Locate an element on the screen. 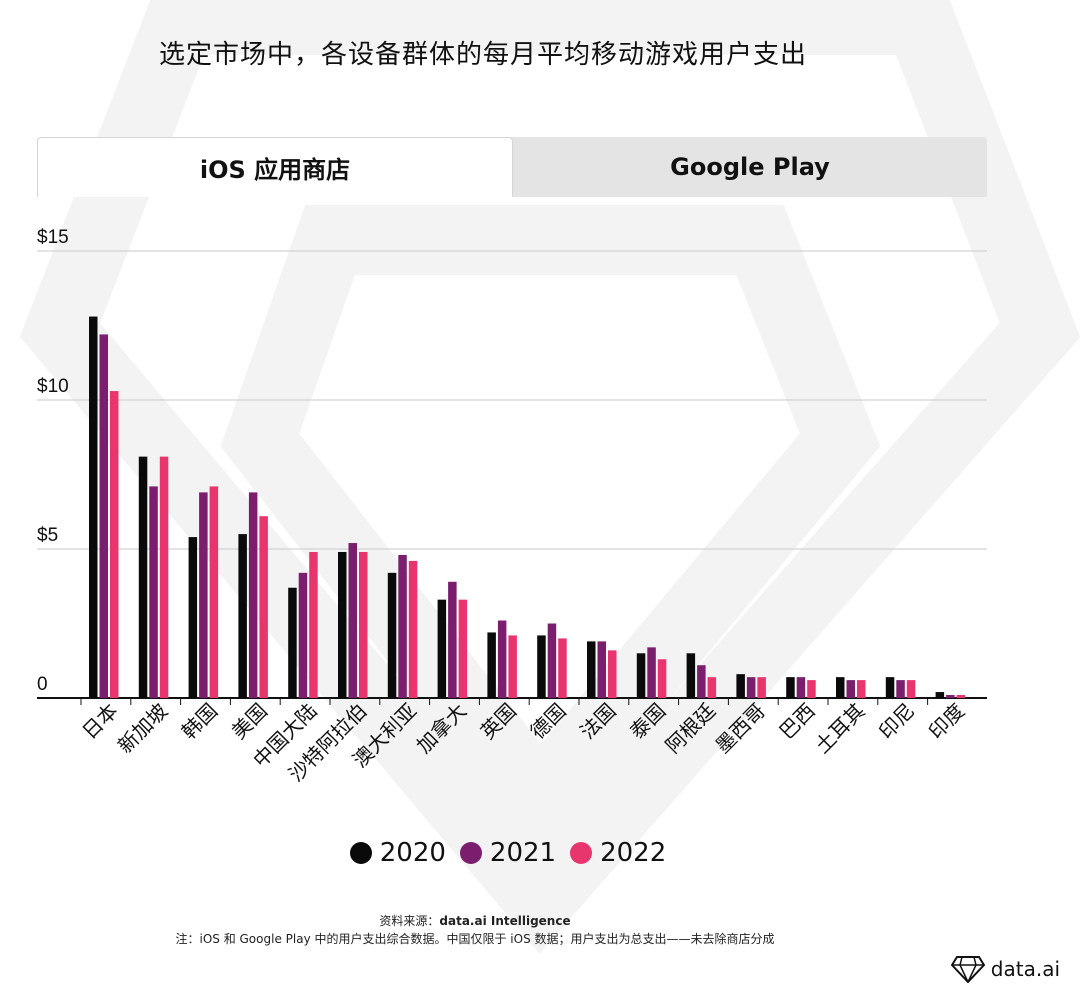 The image size is (1080, 995). legend-item-2020: 2020 is located at coordinates (397, 853).